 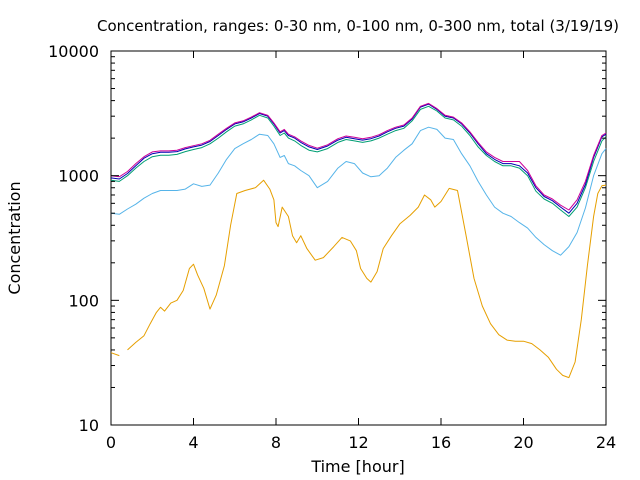 I want to click on x-tick-label: 20, so click(x=523, y=442).